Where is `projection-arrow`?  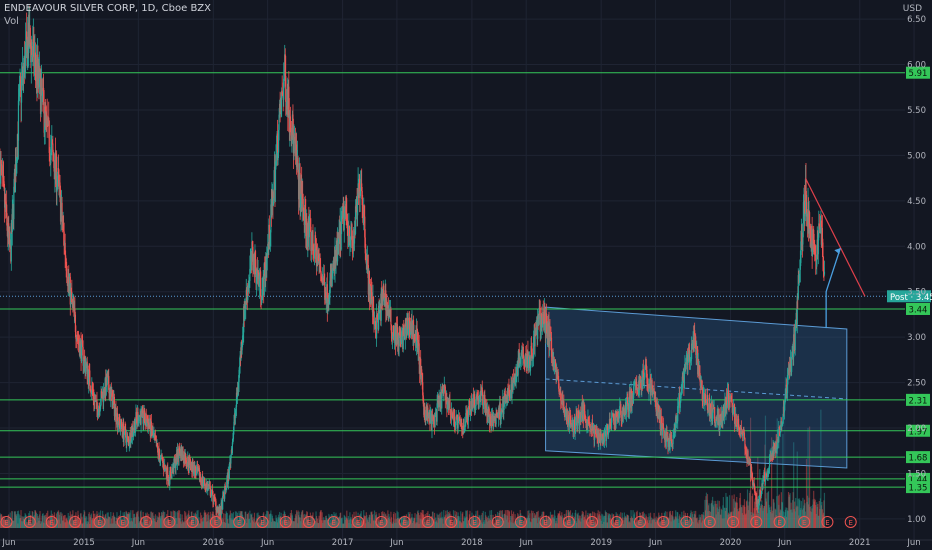 projection-arrow is located at coordinates (833, 288).